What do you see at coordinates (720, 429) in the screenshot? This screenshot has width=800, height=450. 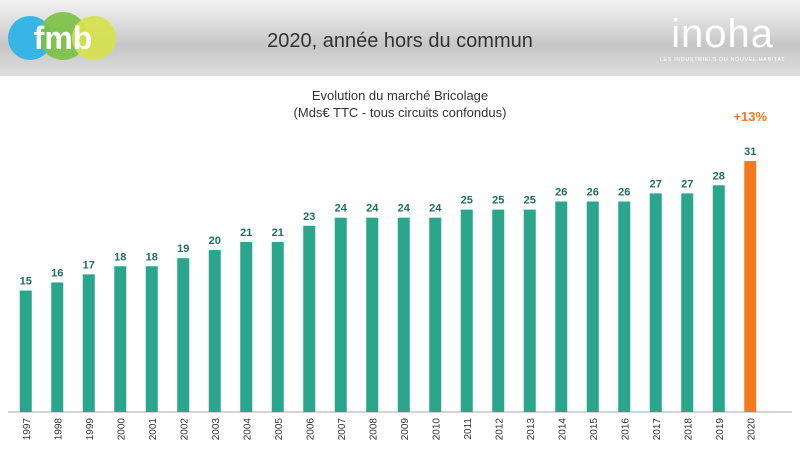 I see `x-tick-label-2019: 2019` at bounding box center [720, 429].